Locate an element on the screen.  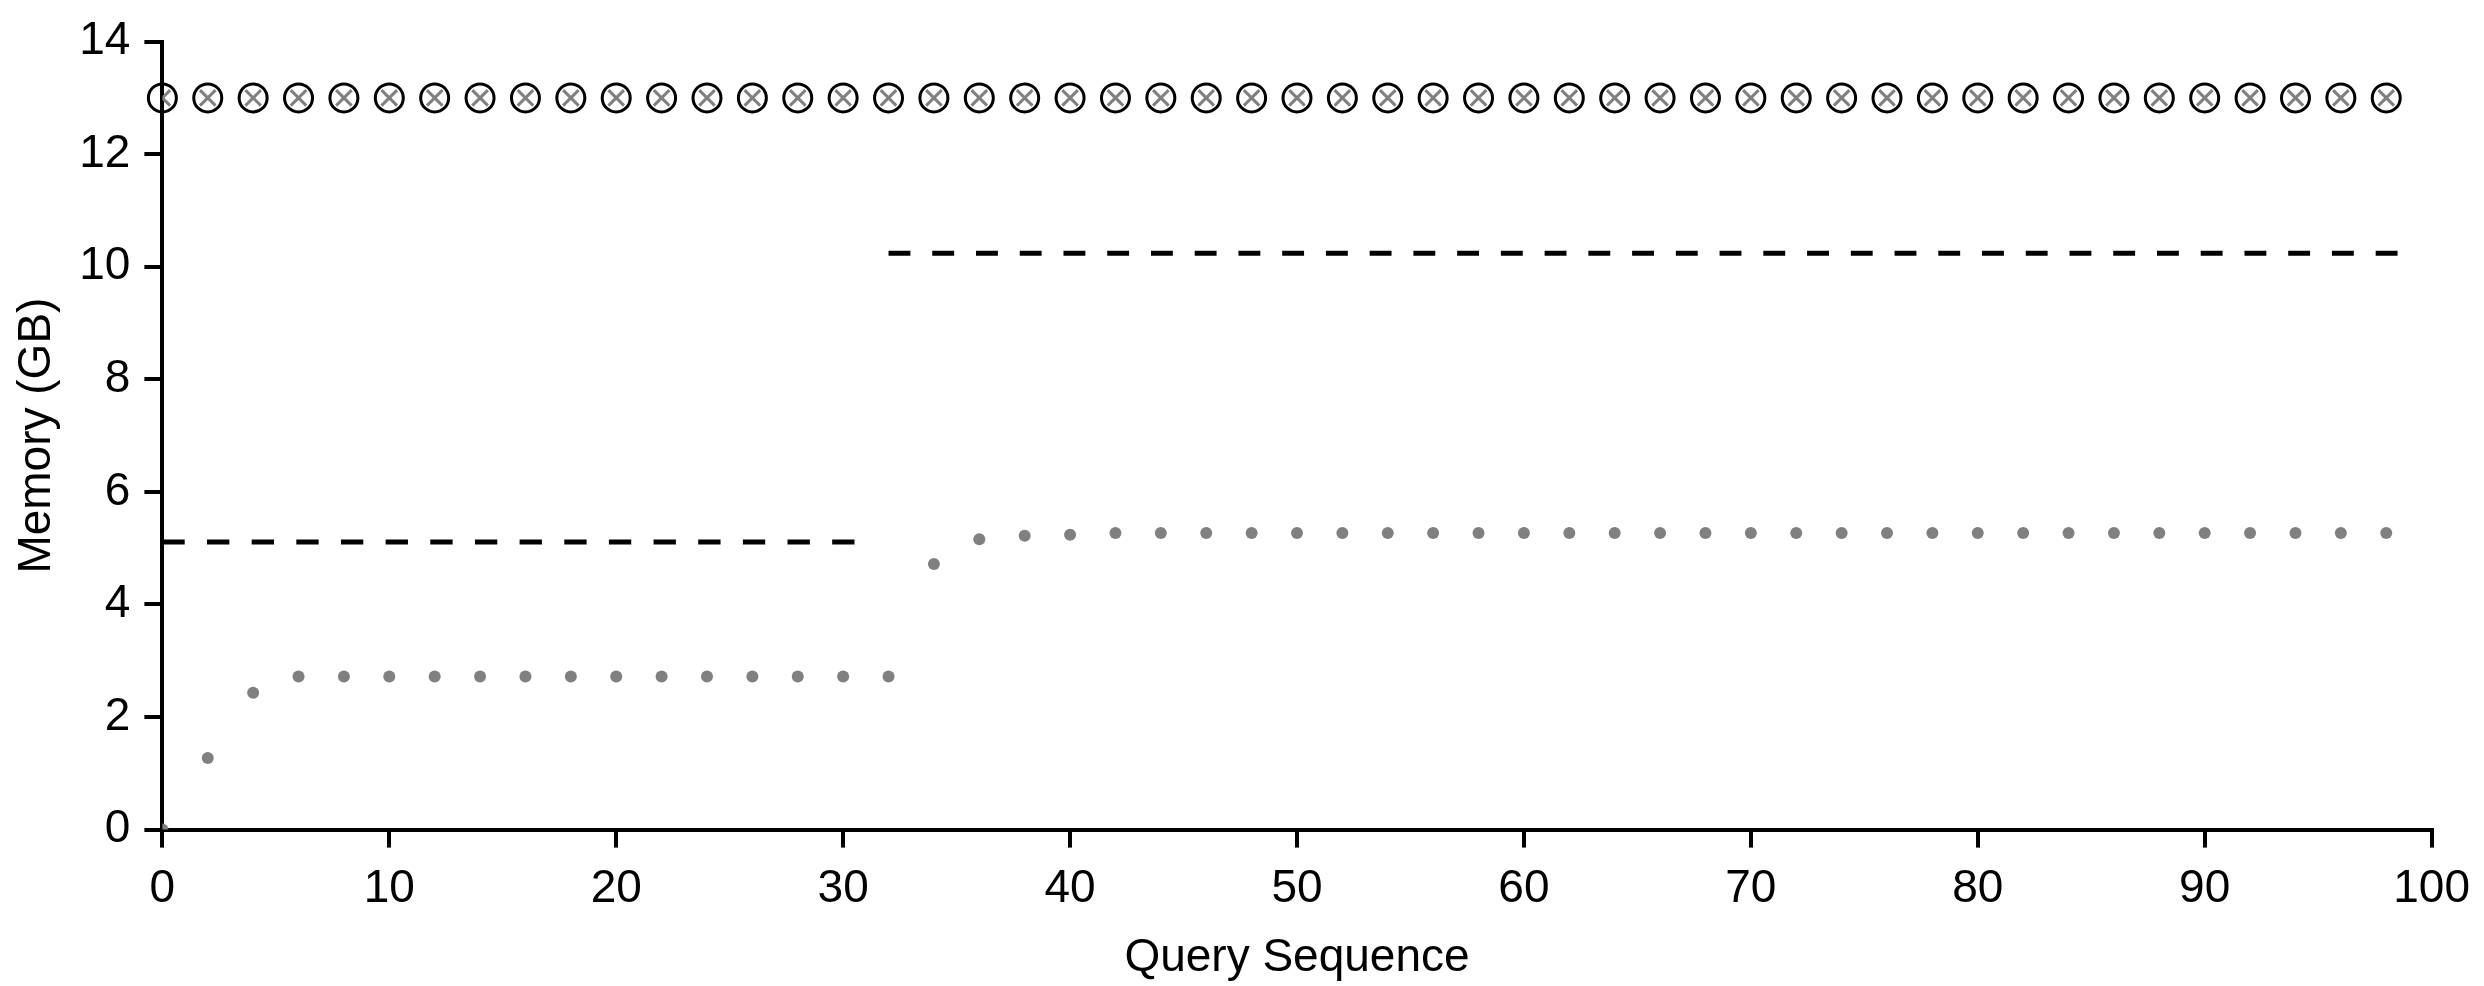
y-tick-label: 12 is located at coordinates (105, 150).